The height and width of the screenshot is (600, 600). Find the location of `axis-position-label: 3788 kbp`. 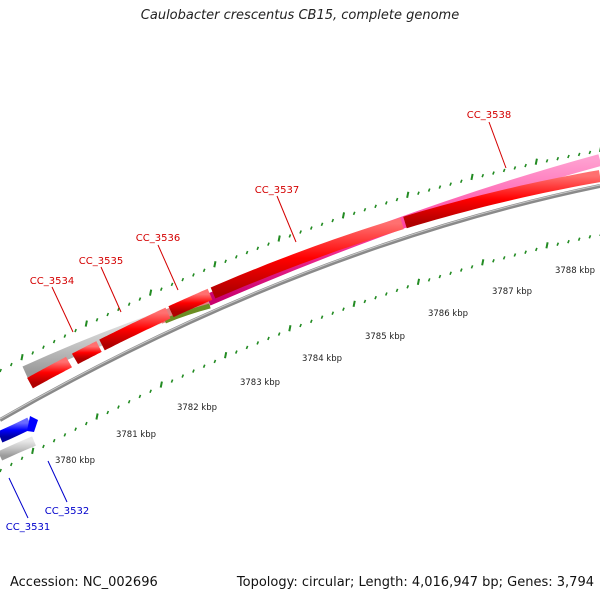

axis-position-label: 3788 kbp is located at coordinates (575, 271).